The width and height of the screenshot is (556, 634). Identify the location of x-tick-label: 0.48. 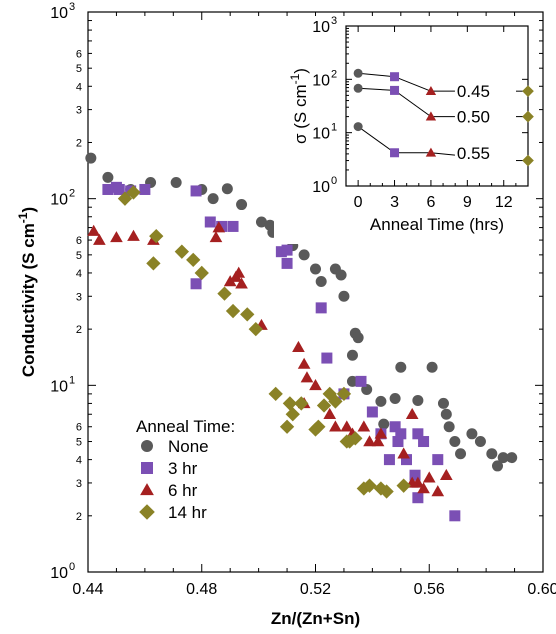
(201, 589).